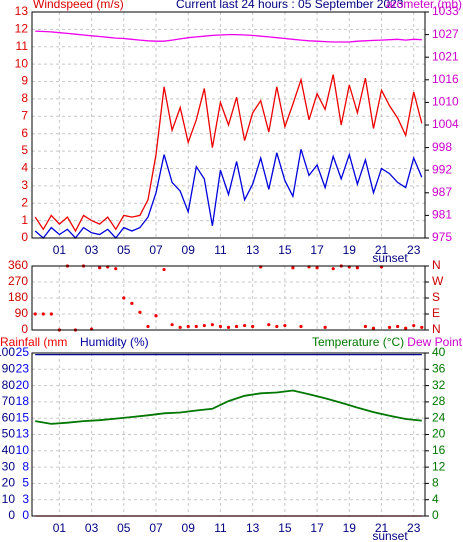  Describe the element at coordinates (442, 192) in the screenshot. I see `y2-tick-label: 987` at that location.